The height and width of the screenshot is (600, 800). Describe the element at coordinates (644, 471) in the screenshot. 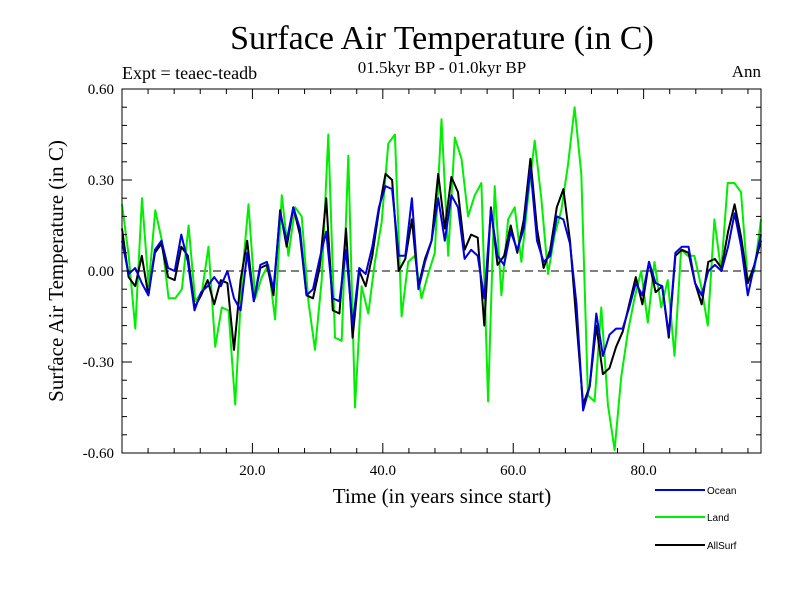

I see `x-tick-label: 80.0` at that location.